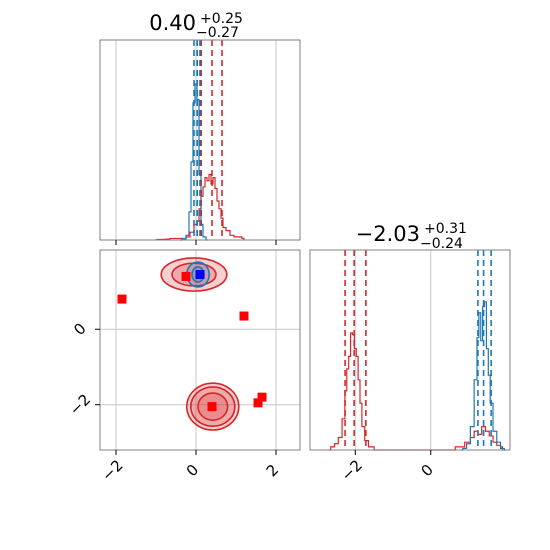 Image resolution: width=550 pixels, height=550 pixels. I want to click on hist-x-quantiles, so click(208, 140).